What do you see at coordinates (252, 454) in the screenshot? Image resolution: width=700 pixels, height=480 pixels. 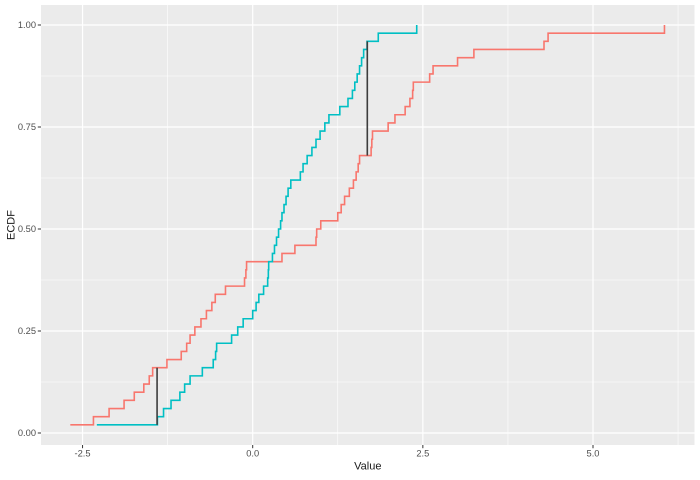 I see `x-tick-label: 0.0` at bounding box center [252, 454].